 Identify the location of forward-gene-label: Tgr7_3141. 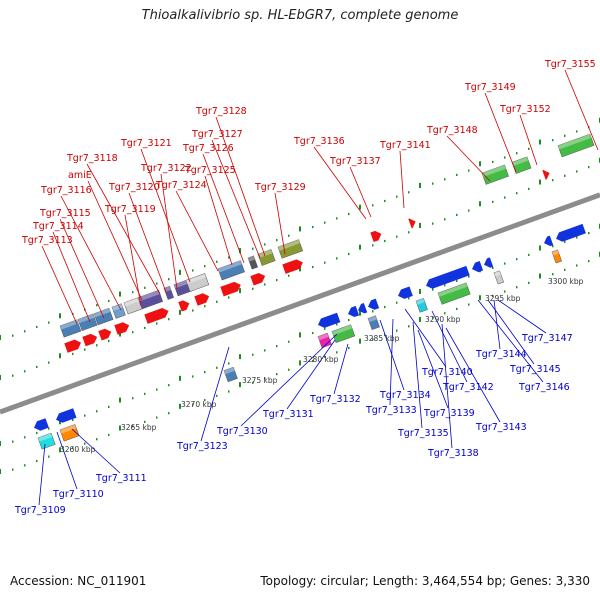
(405, 145).